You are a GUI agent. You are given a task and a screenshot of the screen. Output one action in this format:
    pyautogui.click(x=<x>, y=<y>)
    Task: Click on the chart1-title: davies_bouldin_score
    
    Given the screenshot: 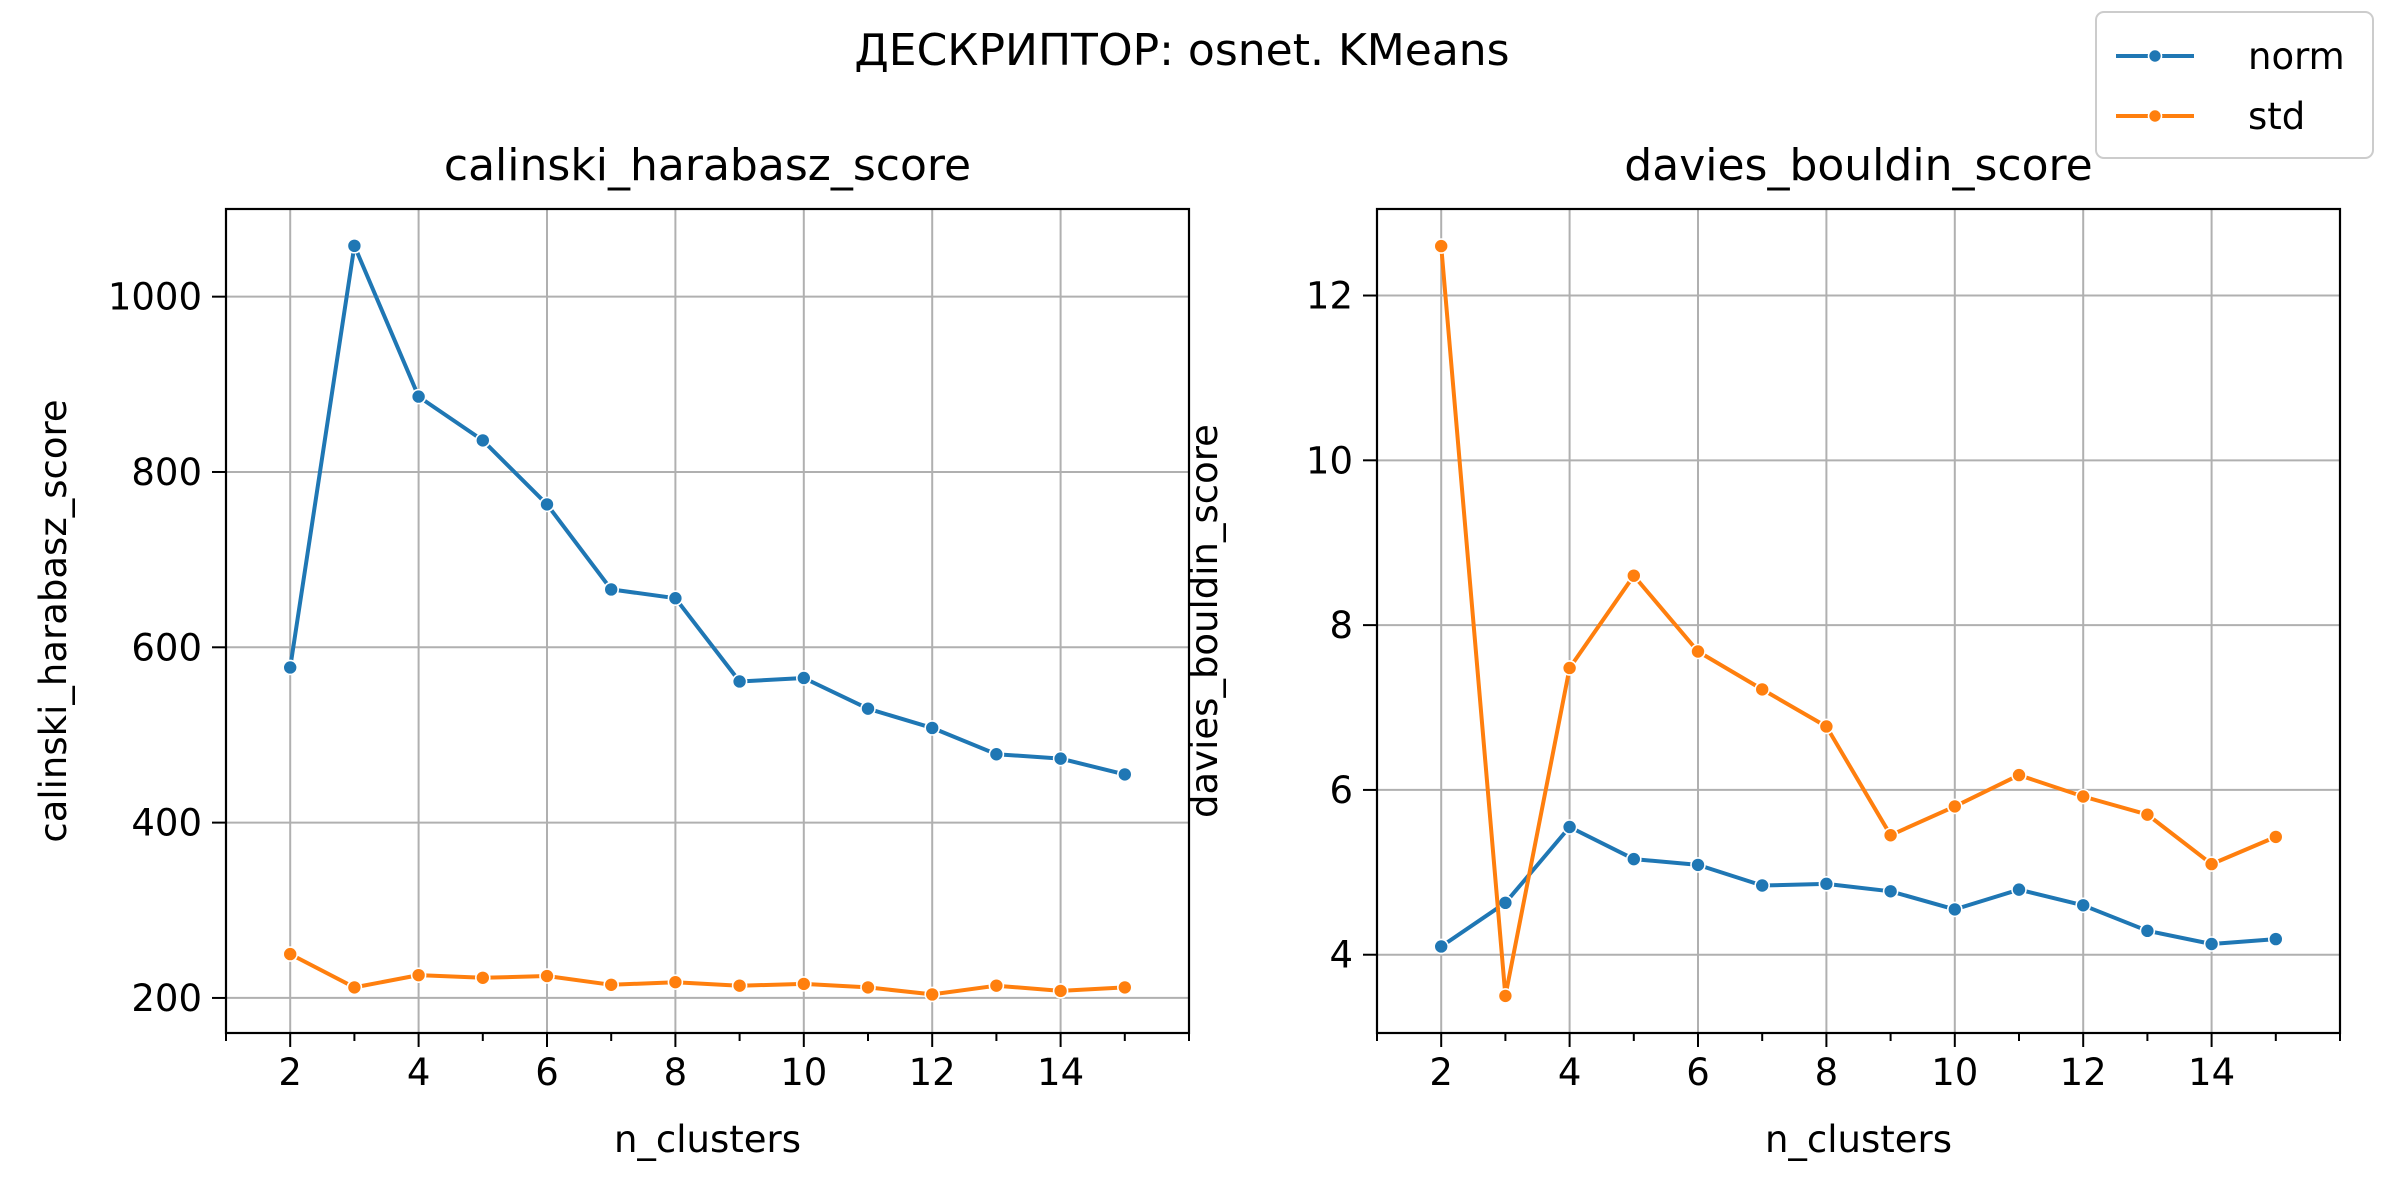 What is the action you would take?
    pyautogui.click(x=1858, y=165)
    